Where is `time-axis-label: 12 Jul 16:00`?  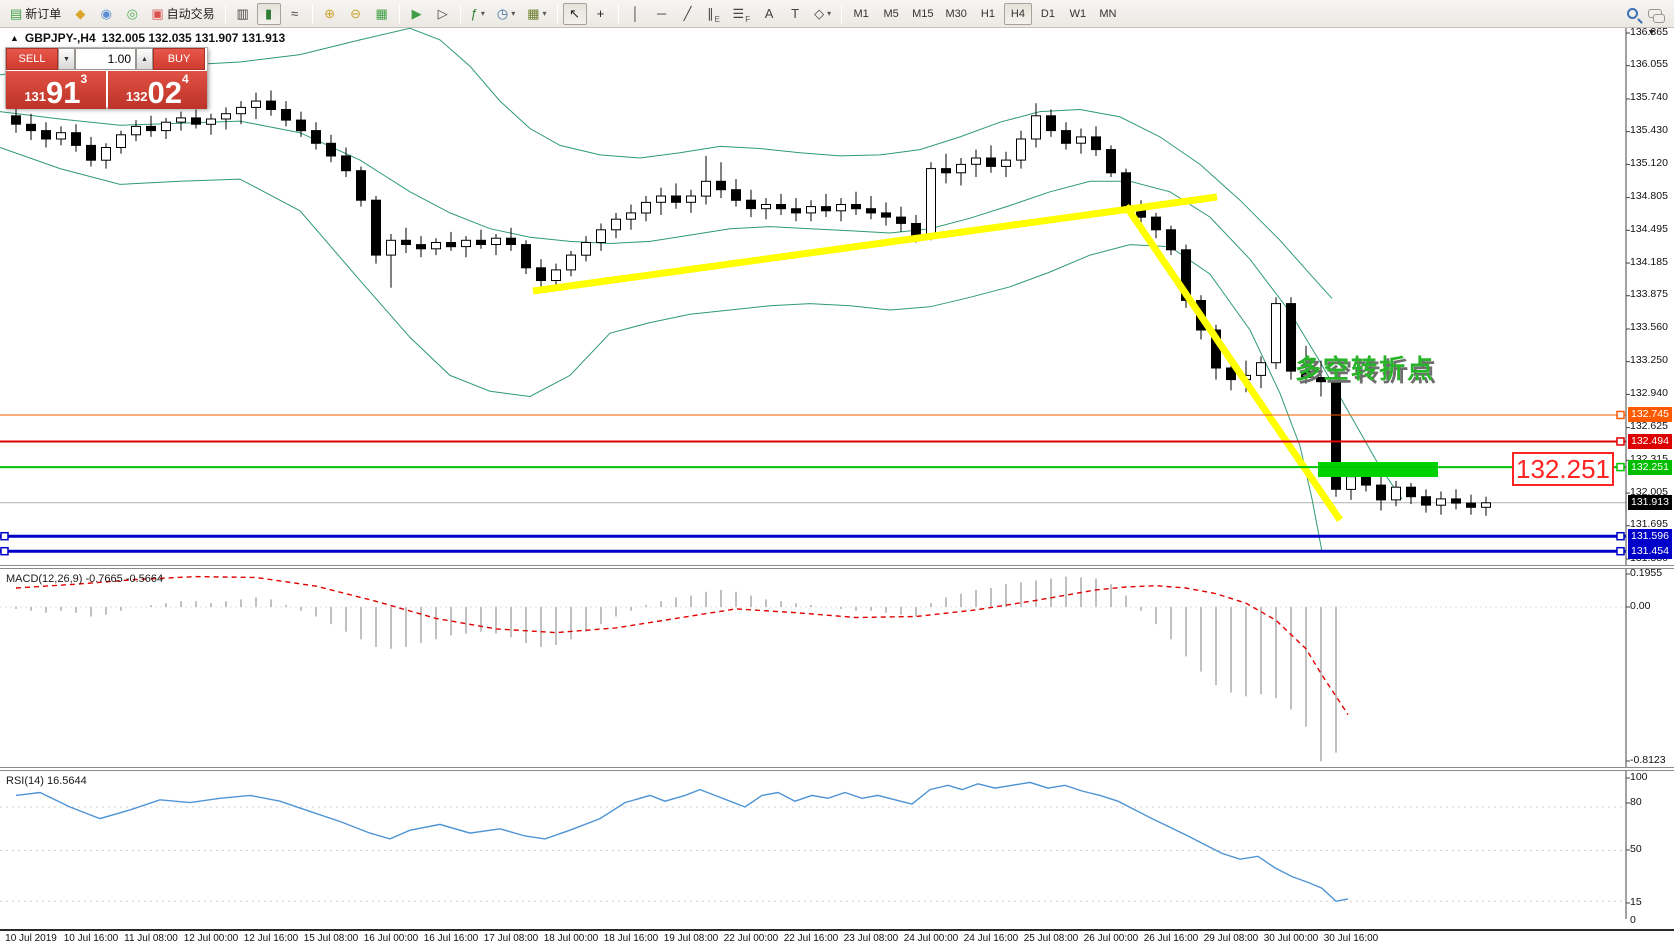
time-axis-label: 12 Jul 16:00 is located at coordinates (271, 938).